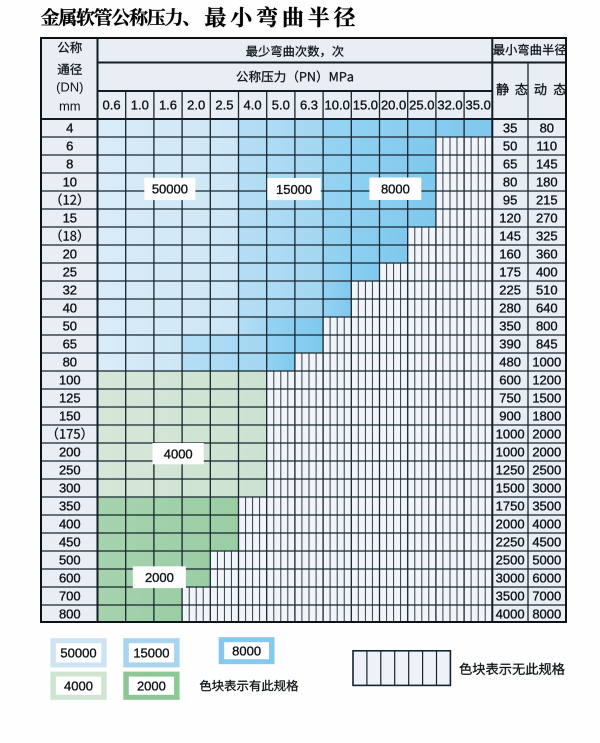  What do you see at coordinates (69, 87) in the screenshot?
I see `svg-text: (DN)` at bounding box center [69, 87].